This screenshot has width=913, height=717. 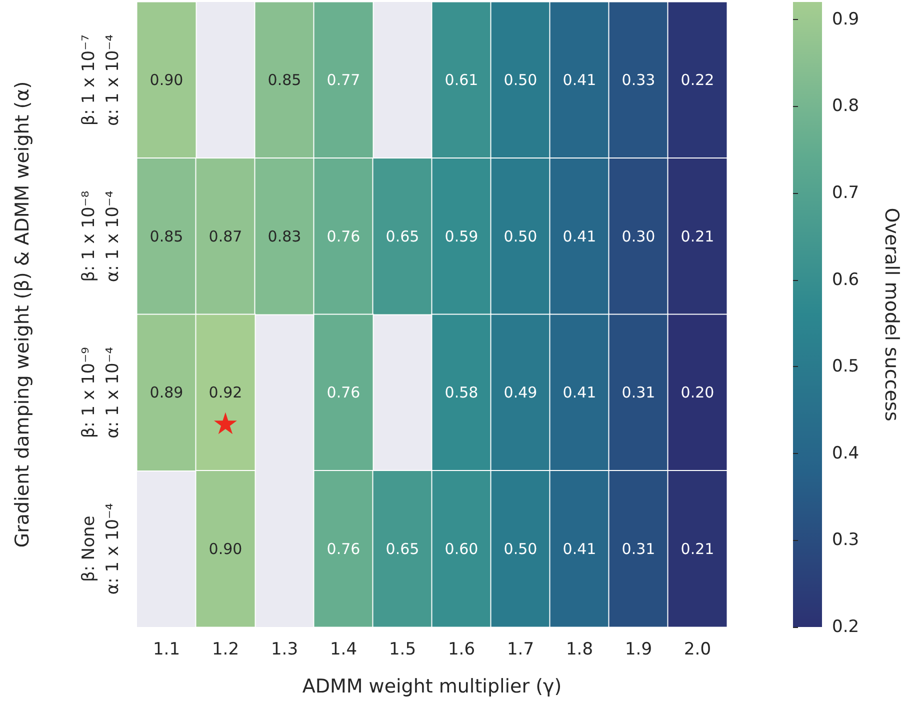 What do you see at coordinates (101, 236) in the screenshot?
I see `y-tick-label: β: 1 x 10⁻⁸ α: 1 x 10⁻⁴` at bounding box center [101, 236].